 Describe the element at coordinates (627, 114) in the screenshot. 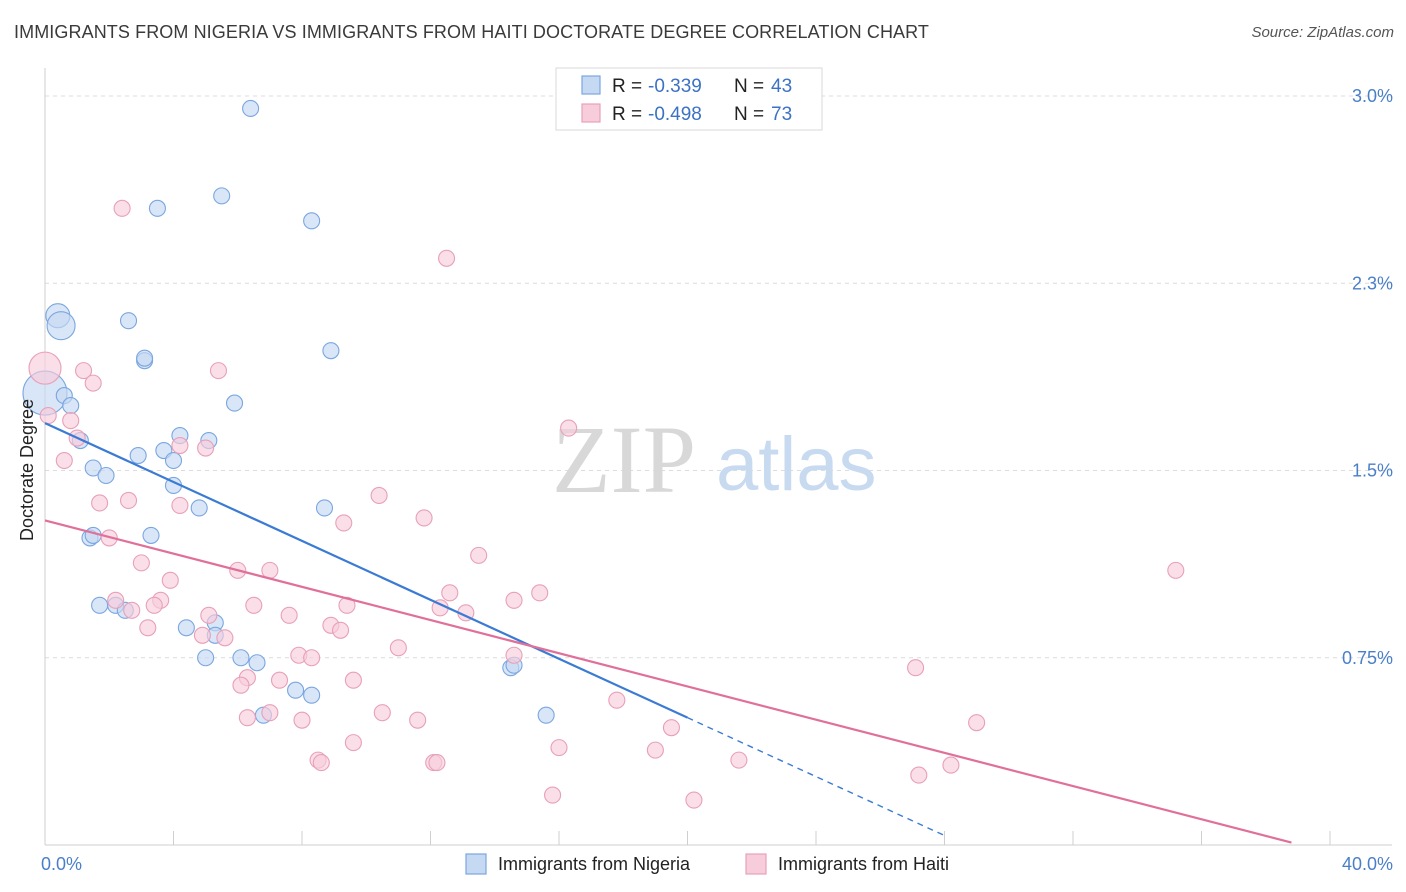

I see `legend-r-label-2: R =` at that location.